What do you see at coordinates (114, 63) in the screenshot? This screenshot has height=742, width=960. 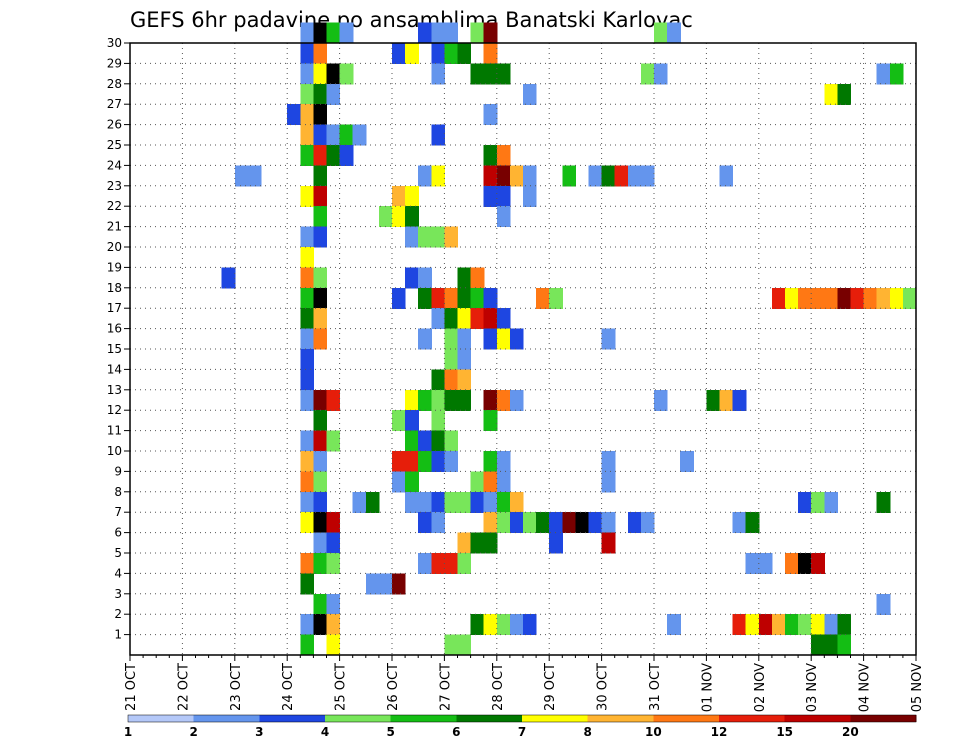 I see `ytick-label-29: 29` at bounding box center [114, 63].